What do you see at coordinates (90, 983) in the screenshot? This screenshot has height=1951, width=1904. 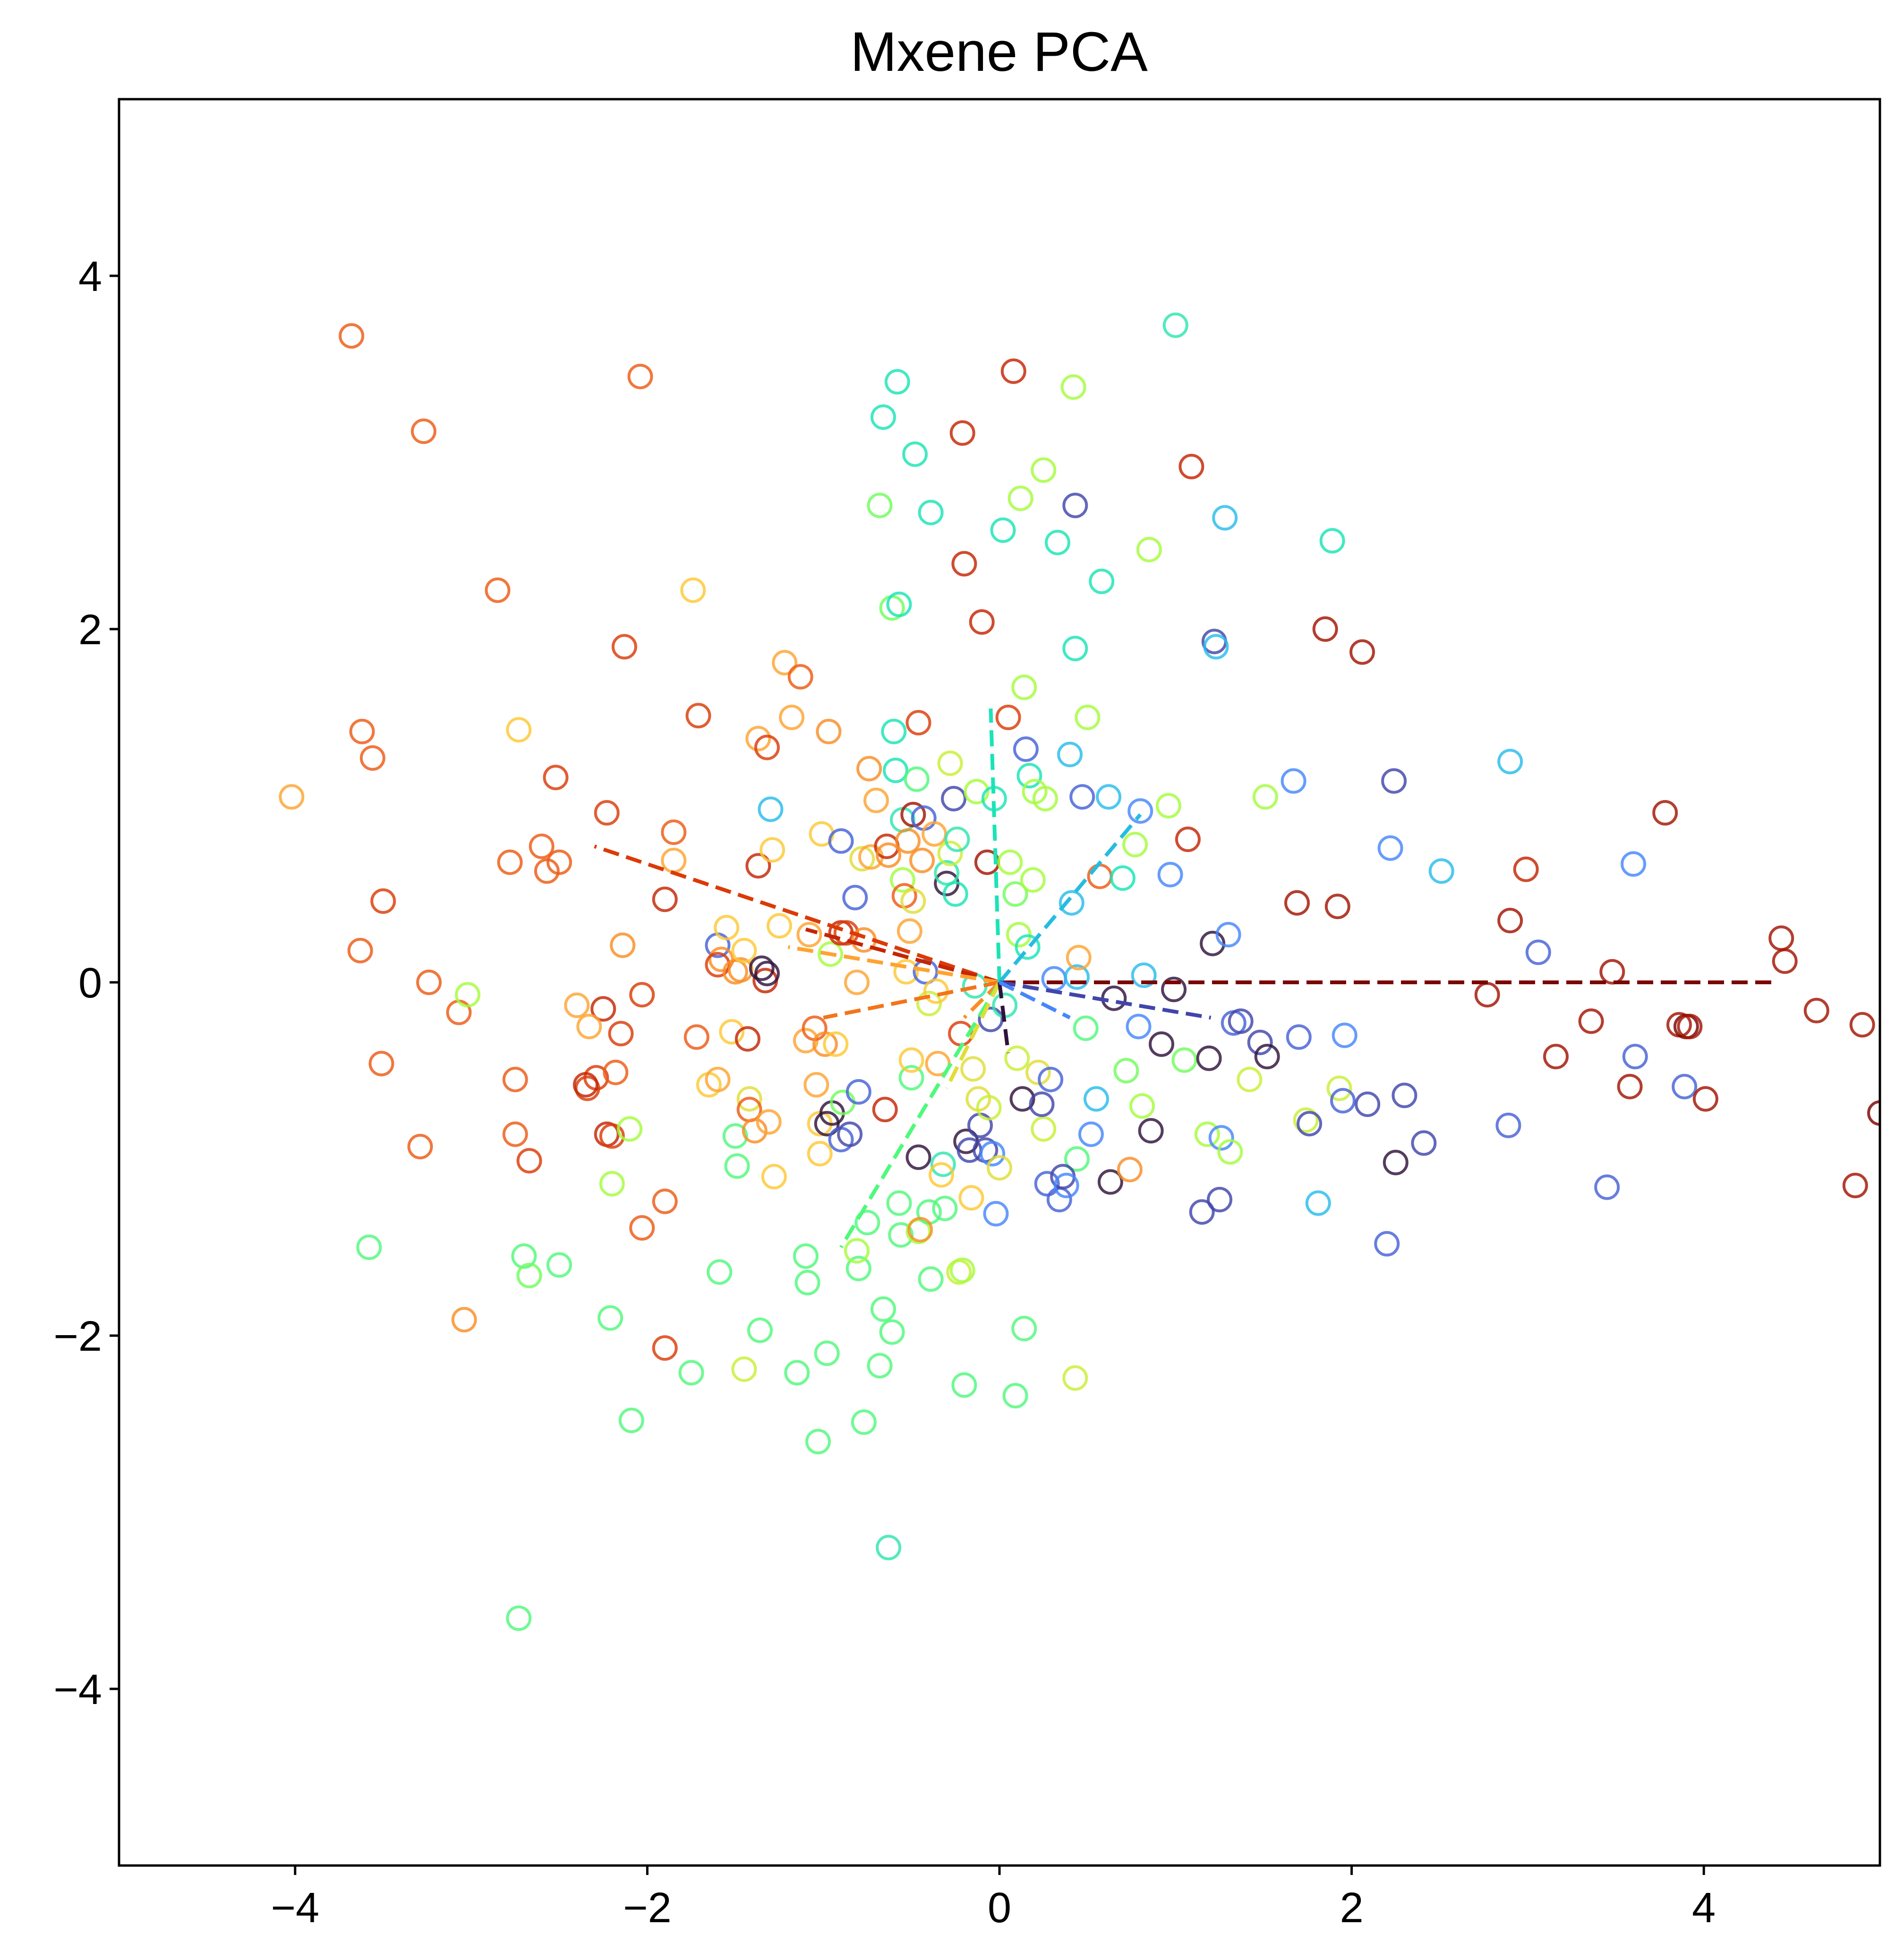 I see `y-tick-label: 0` at bounding box center [90, 983].